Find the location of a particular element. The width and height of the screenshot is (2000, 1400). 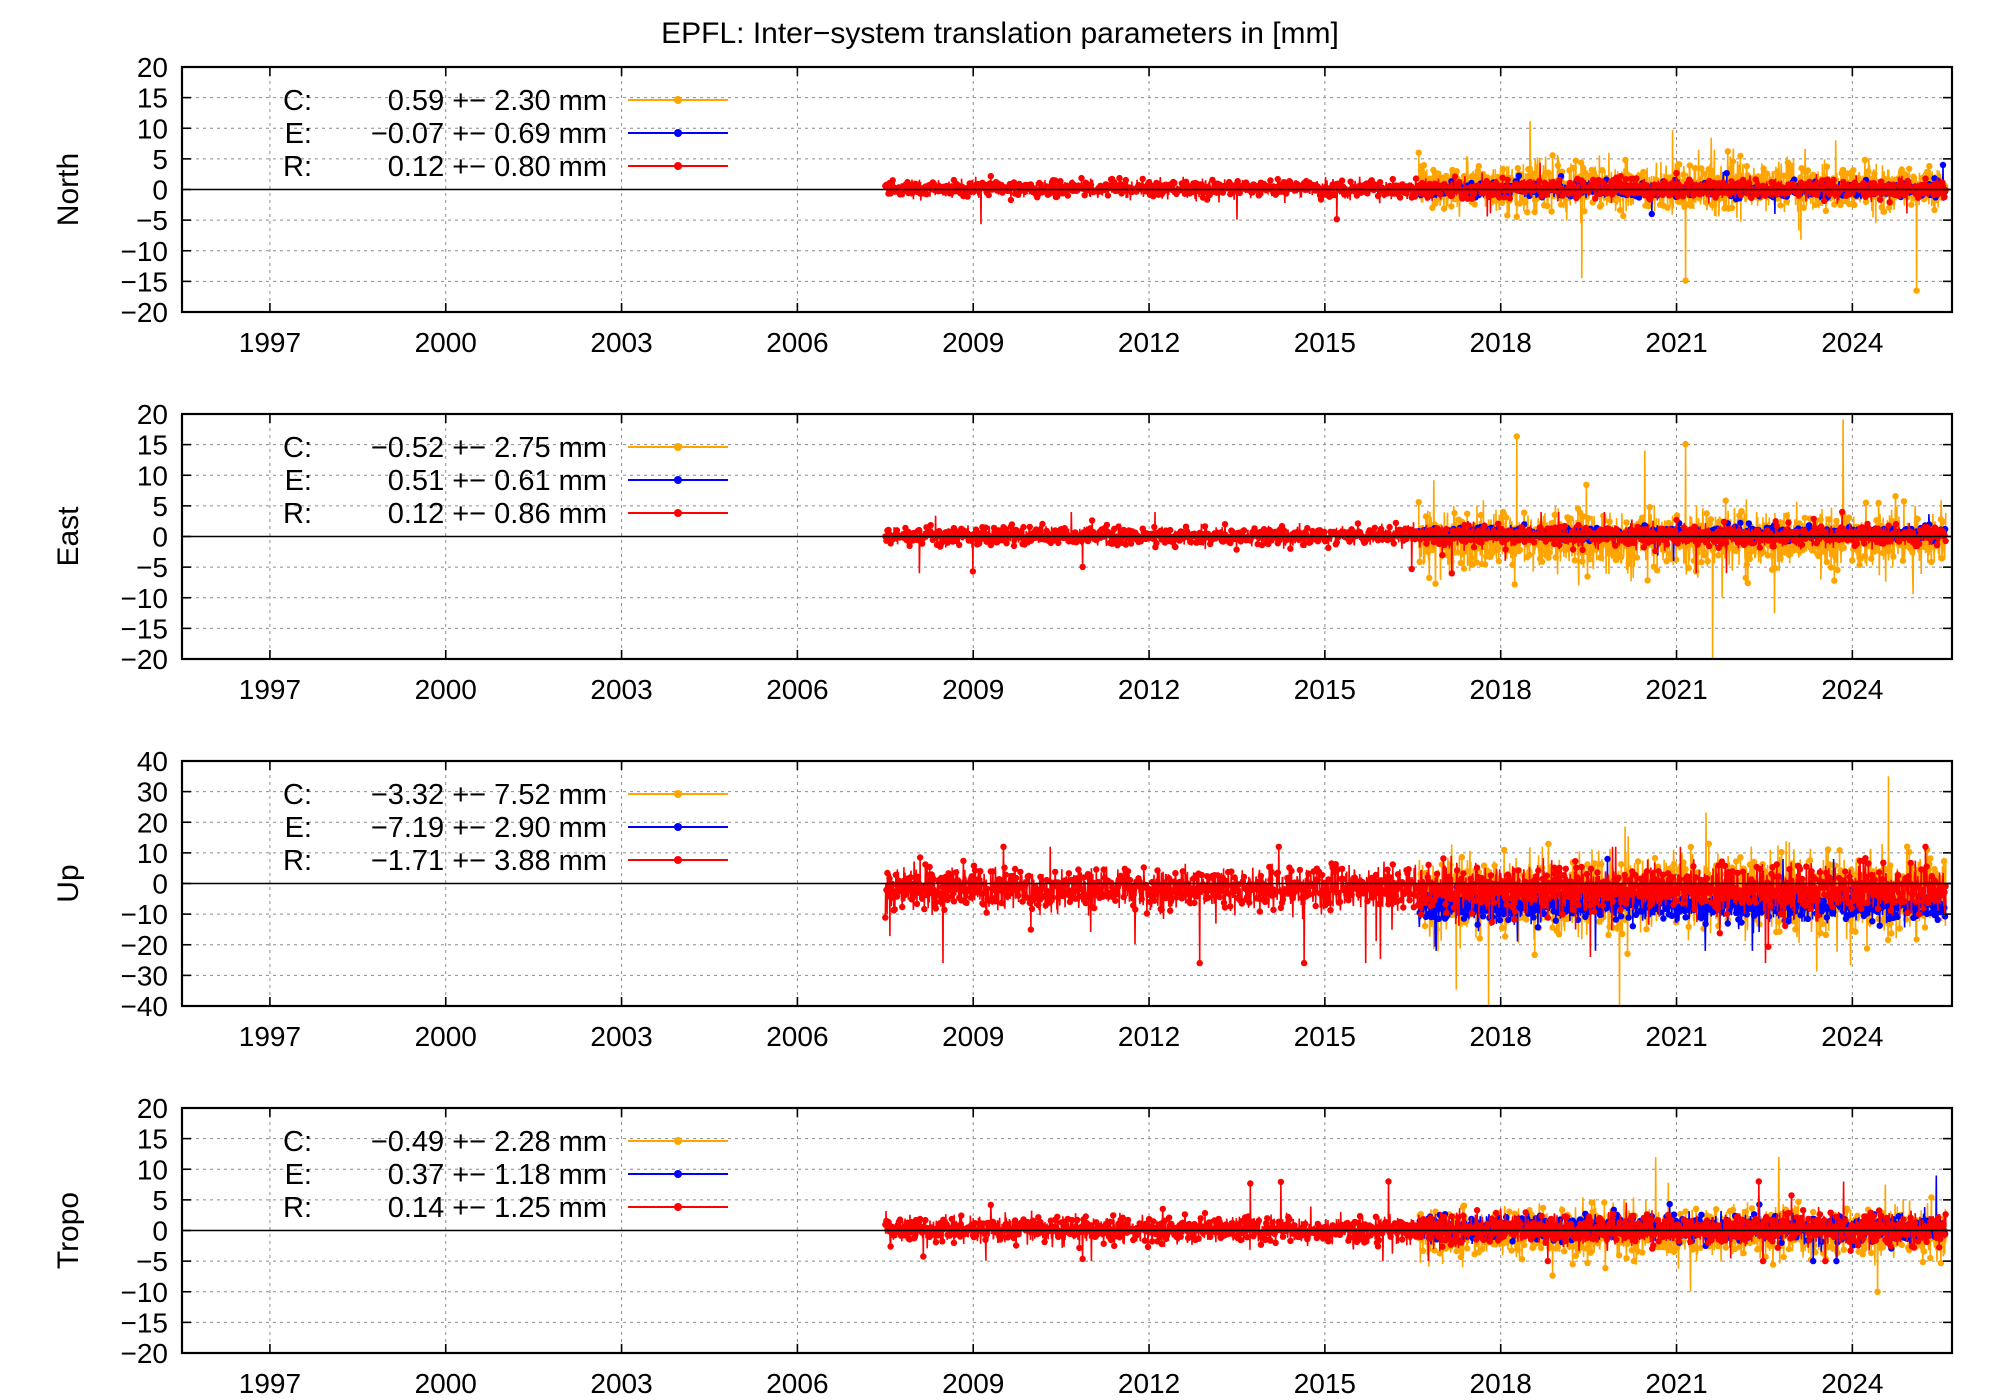

series-C is located at coordinates (1682, 207).